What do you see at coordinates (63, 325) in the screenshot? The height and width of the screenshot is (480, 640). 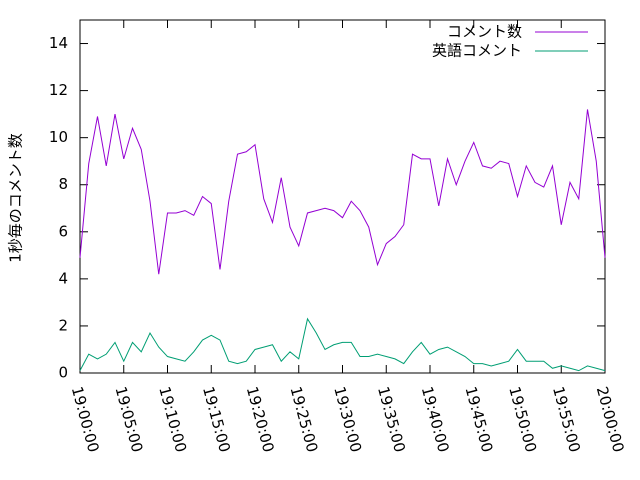 I see `y-tick-label: 2` at bounding box center [63, 325].